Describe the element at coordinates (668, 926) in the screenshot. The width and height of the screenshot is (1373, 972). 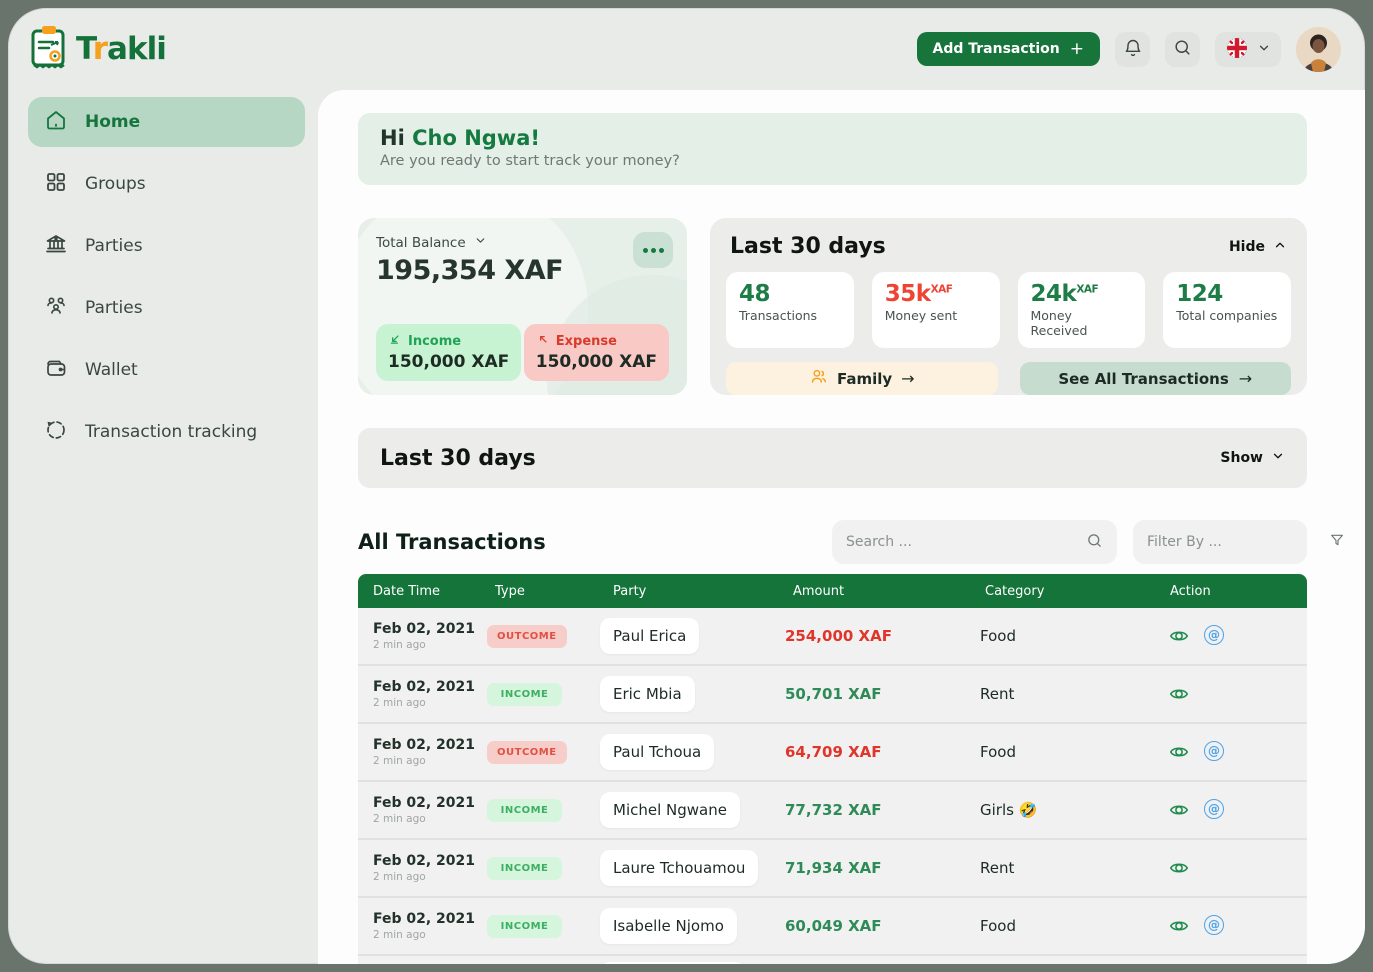
I see `transaction-party: Isabelle Njomo` at that location.